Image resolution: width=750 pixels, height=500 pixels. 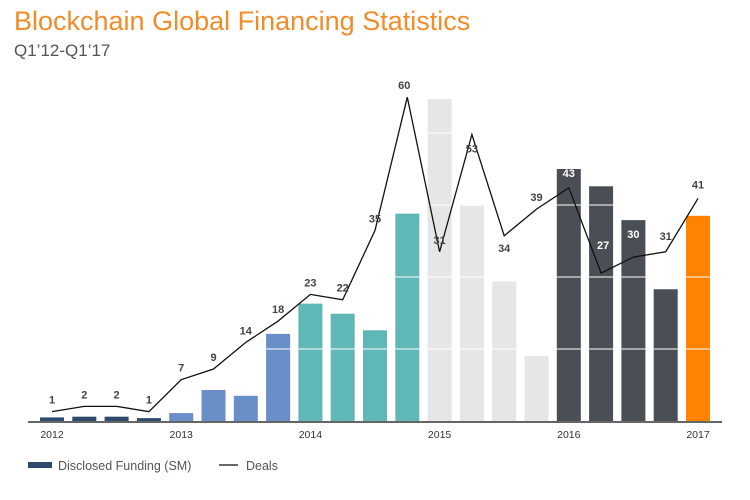 I want to click on deals-data-label: 22, so click(x=343, y=289).